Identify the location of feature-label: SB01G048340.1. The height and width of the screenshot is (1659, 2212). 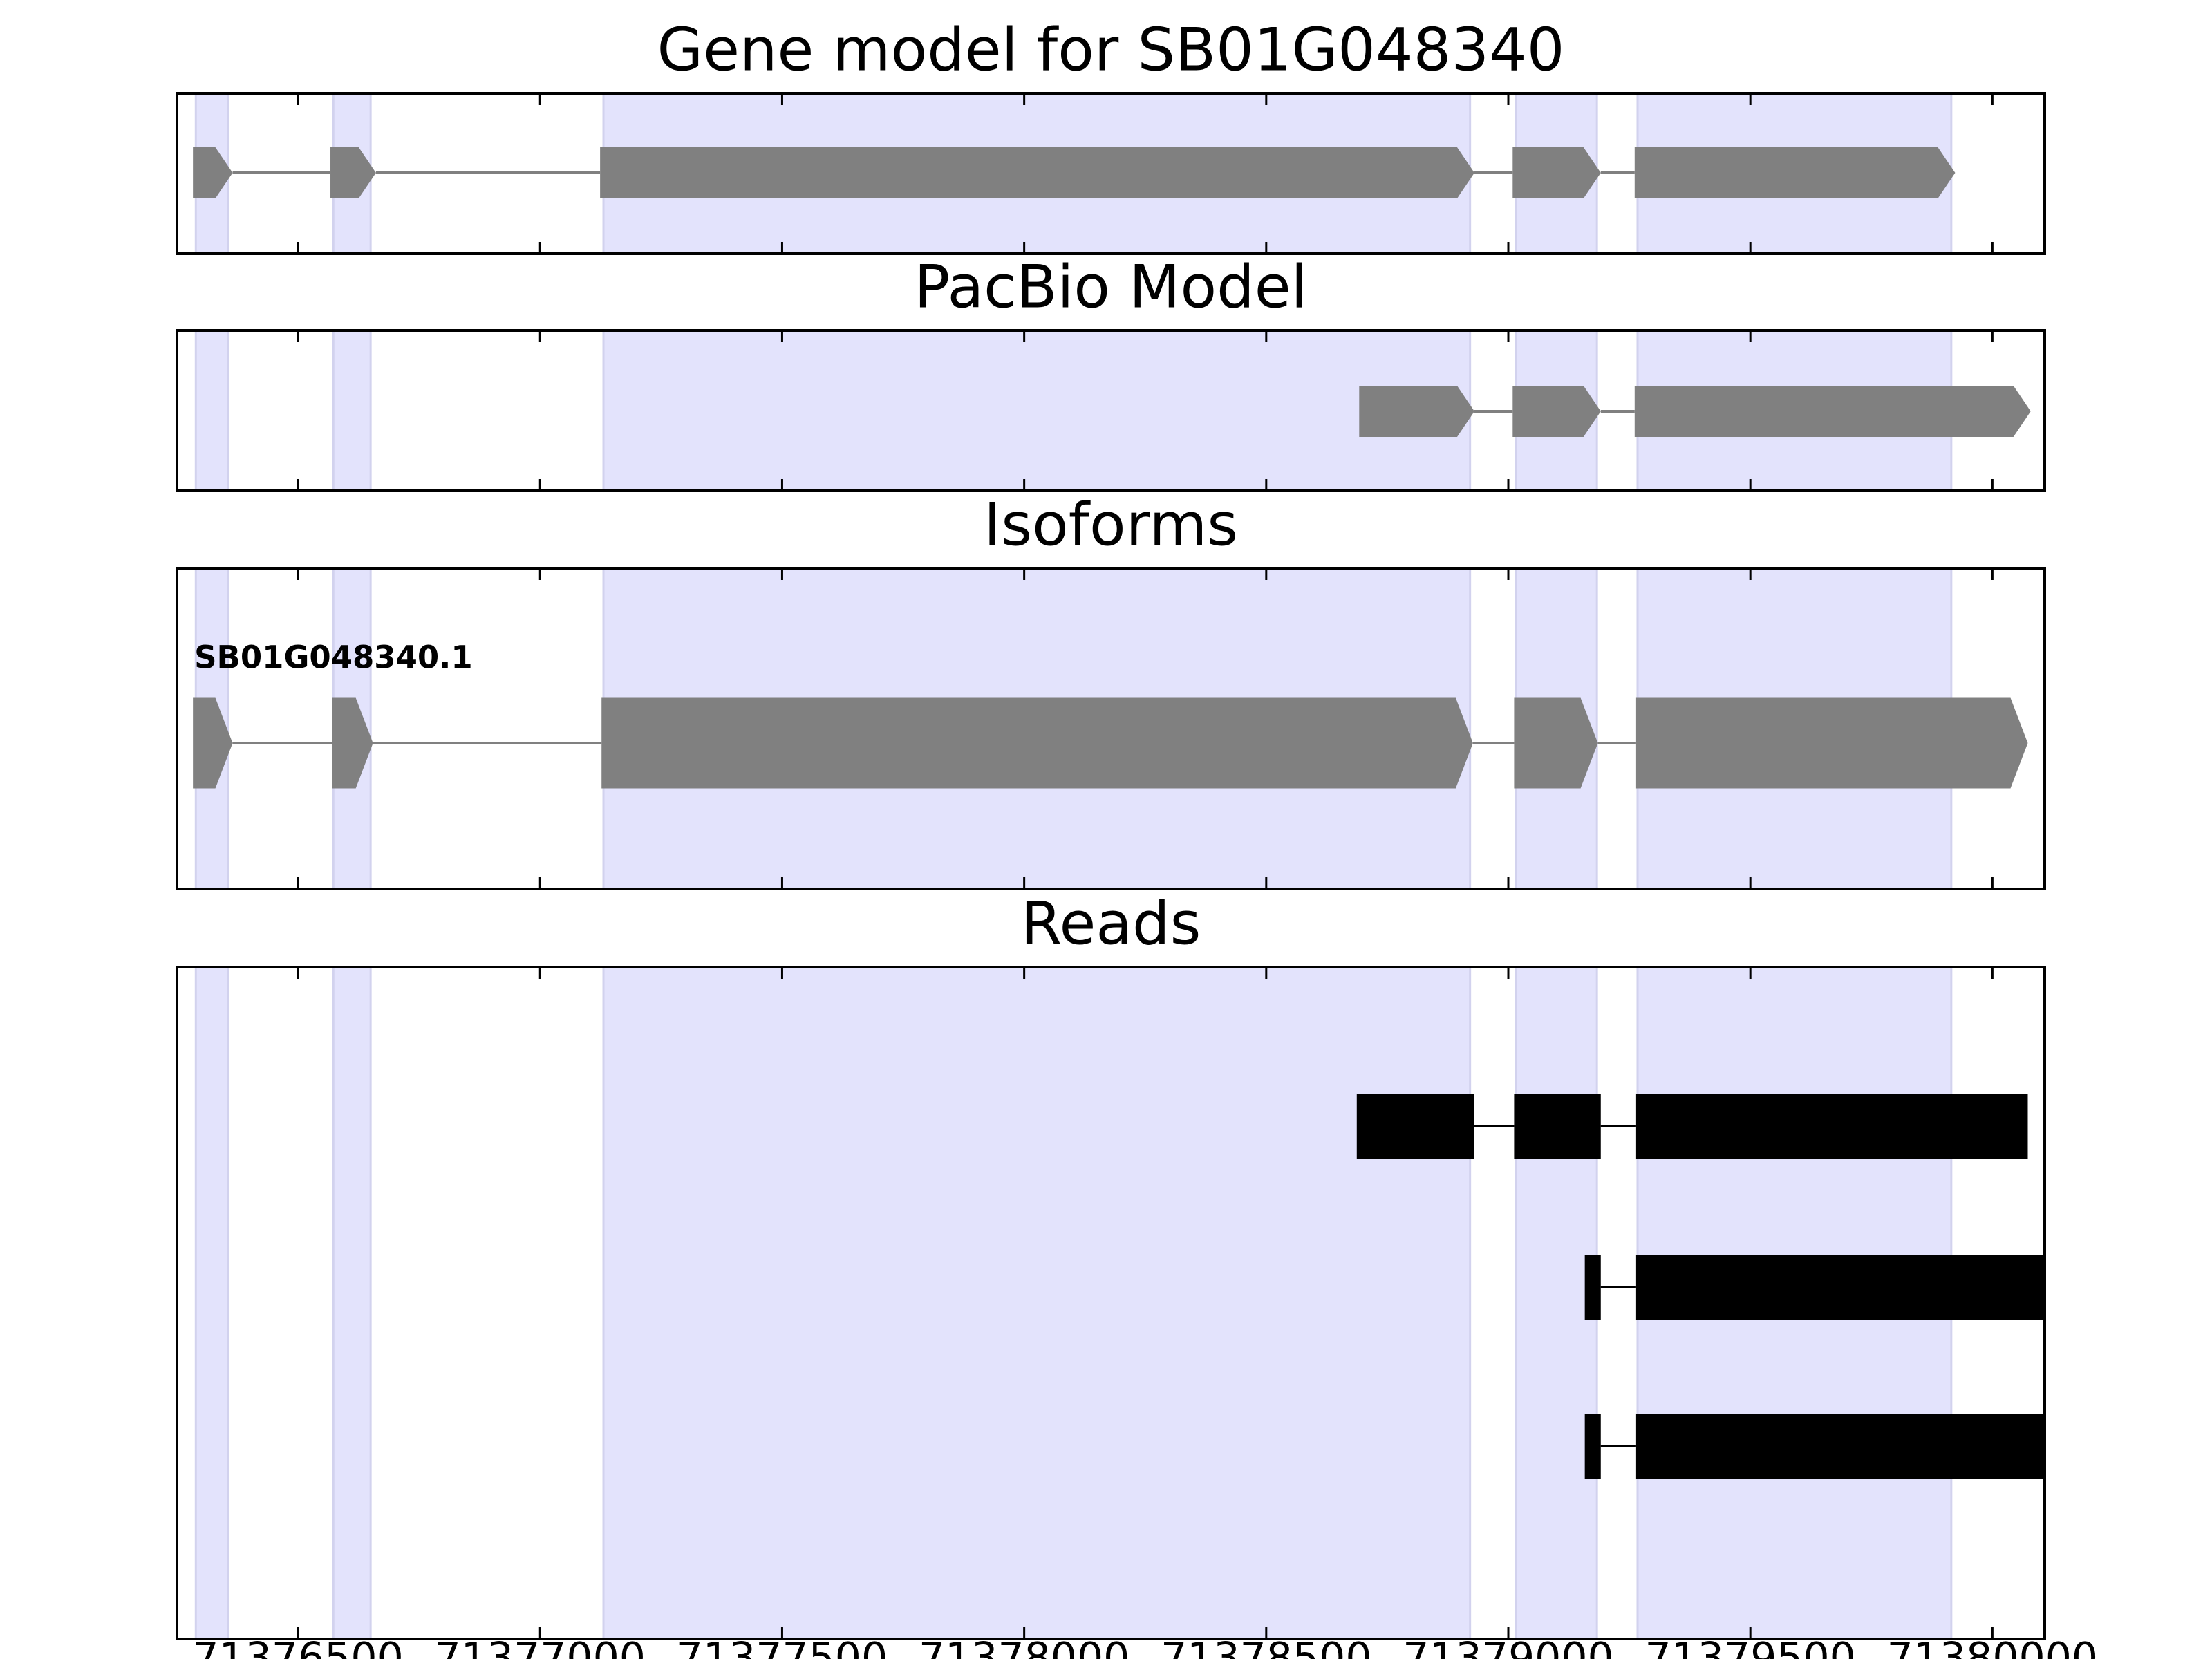
(333, 657).